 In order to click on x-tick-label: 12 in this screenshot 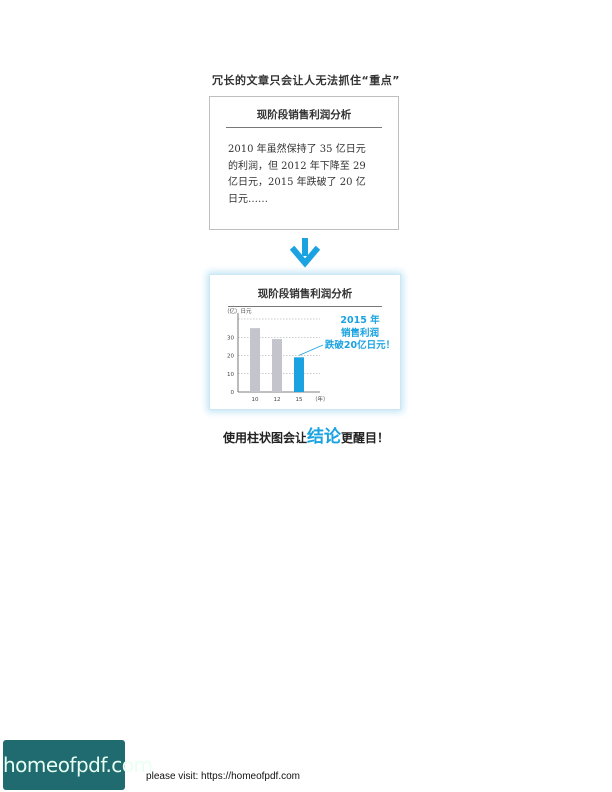, I will do `click(277, 400)`.